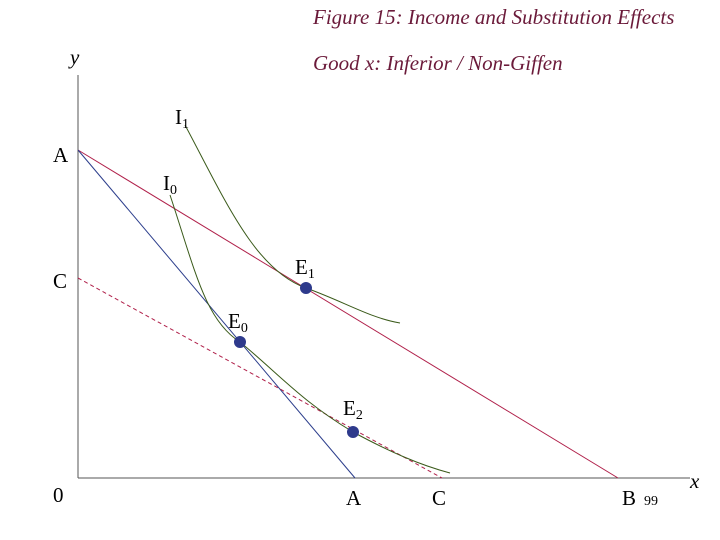  I want to click on indifference-curve-i1, so click(292, 224).